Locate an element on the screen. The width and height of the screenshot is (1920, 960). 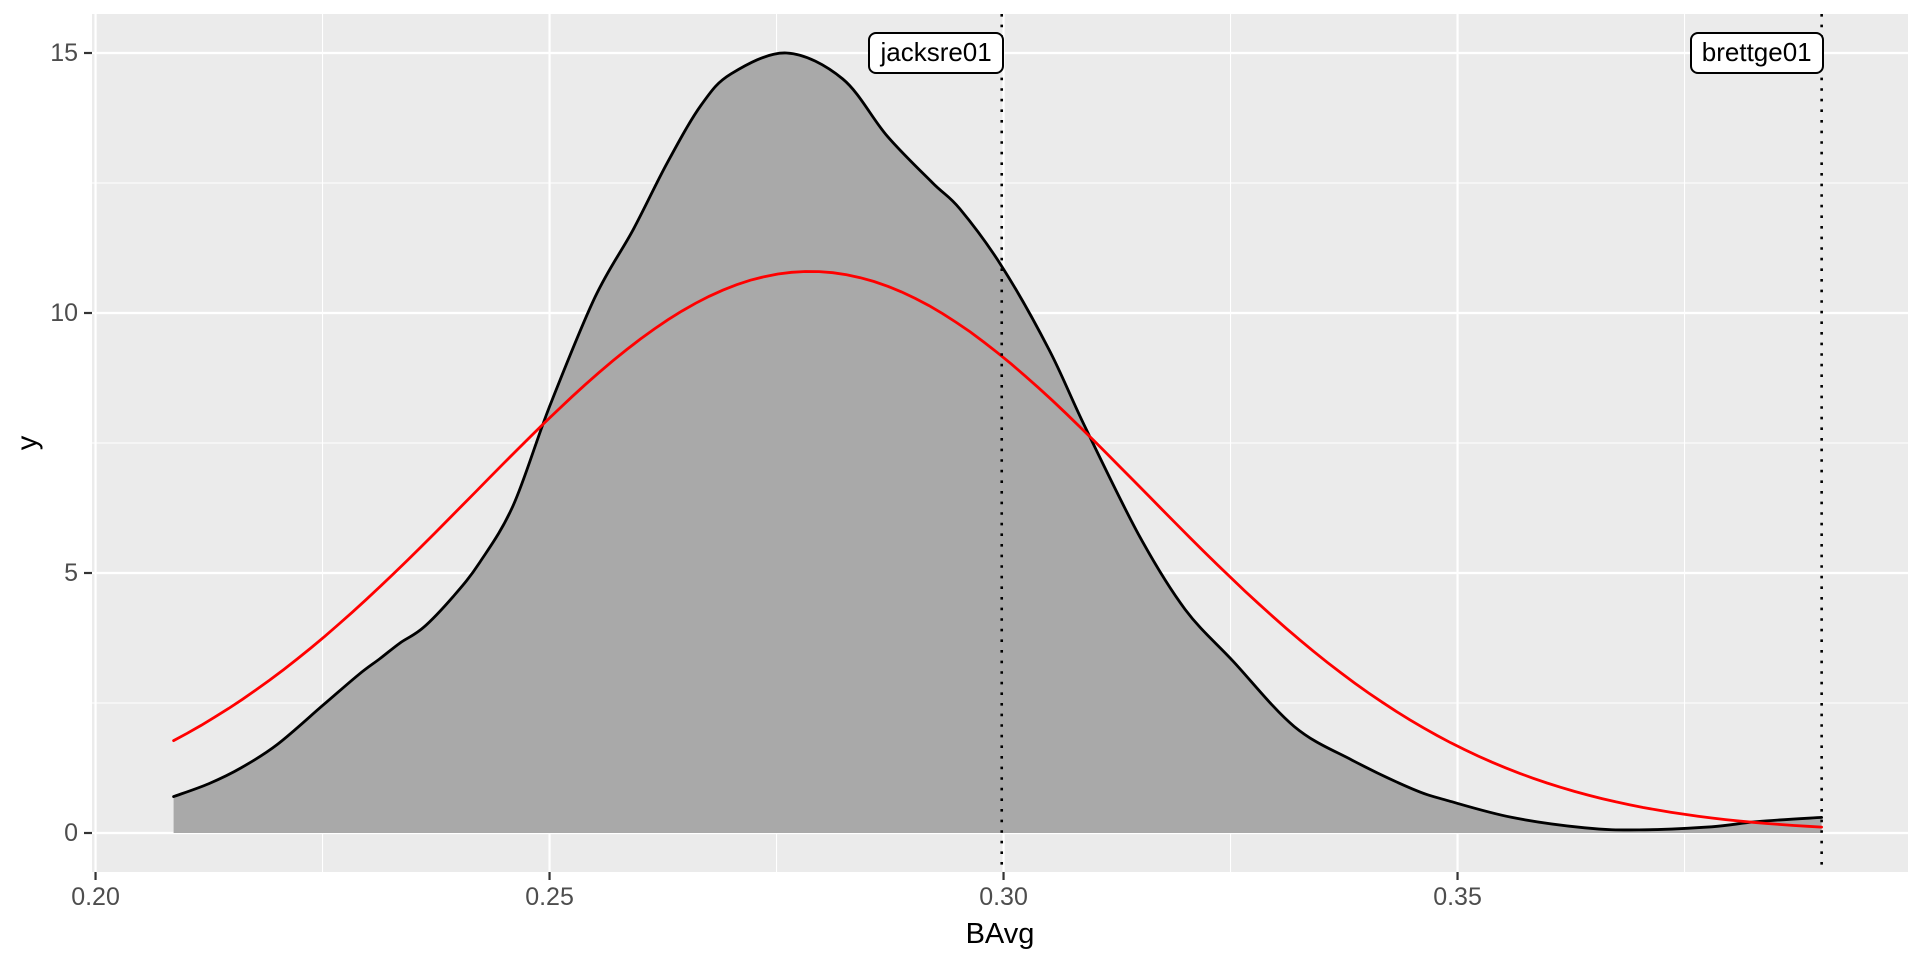
annotation-label-brettge01: brettge01 is located at coordinates (1756, 53).